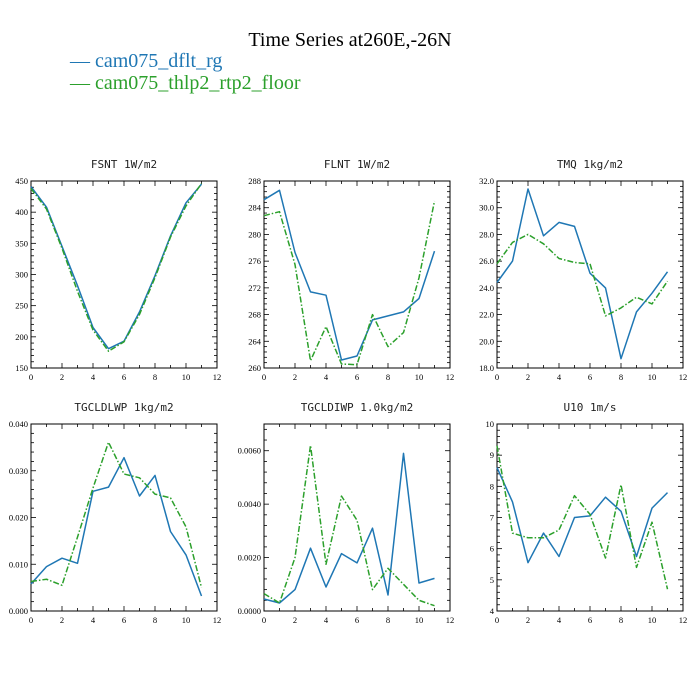 Image resolution: width=700 pixels, height=700 pixels. I want to click on y-tick-label: 0.0040, so click(249, 504).